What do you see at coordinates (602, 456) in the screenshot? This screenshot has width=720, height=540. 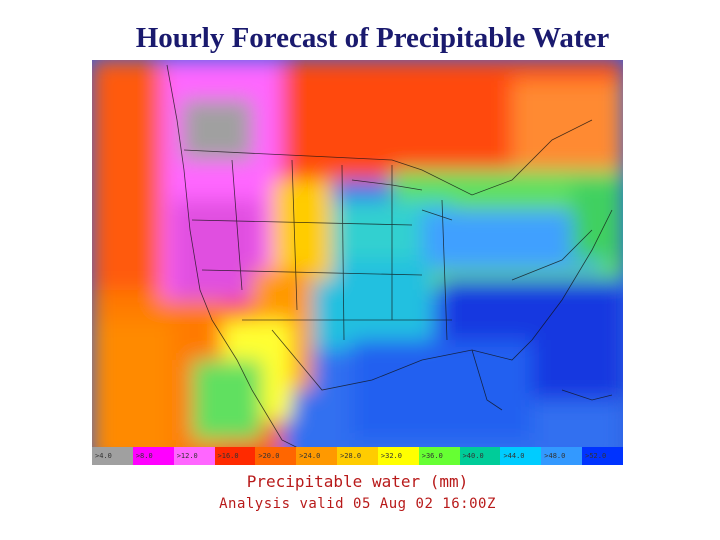 I see `legend-bin: >52.0` at bounding box center [602, 456].